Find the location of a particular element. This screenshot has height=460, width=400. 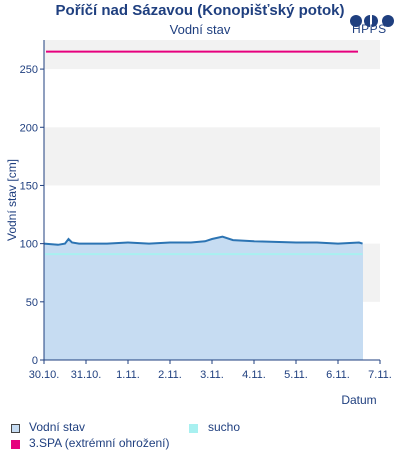

legend-swatch-3spa is located at coordinates (15, 444).